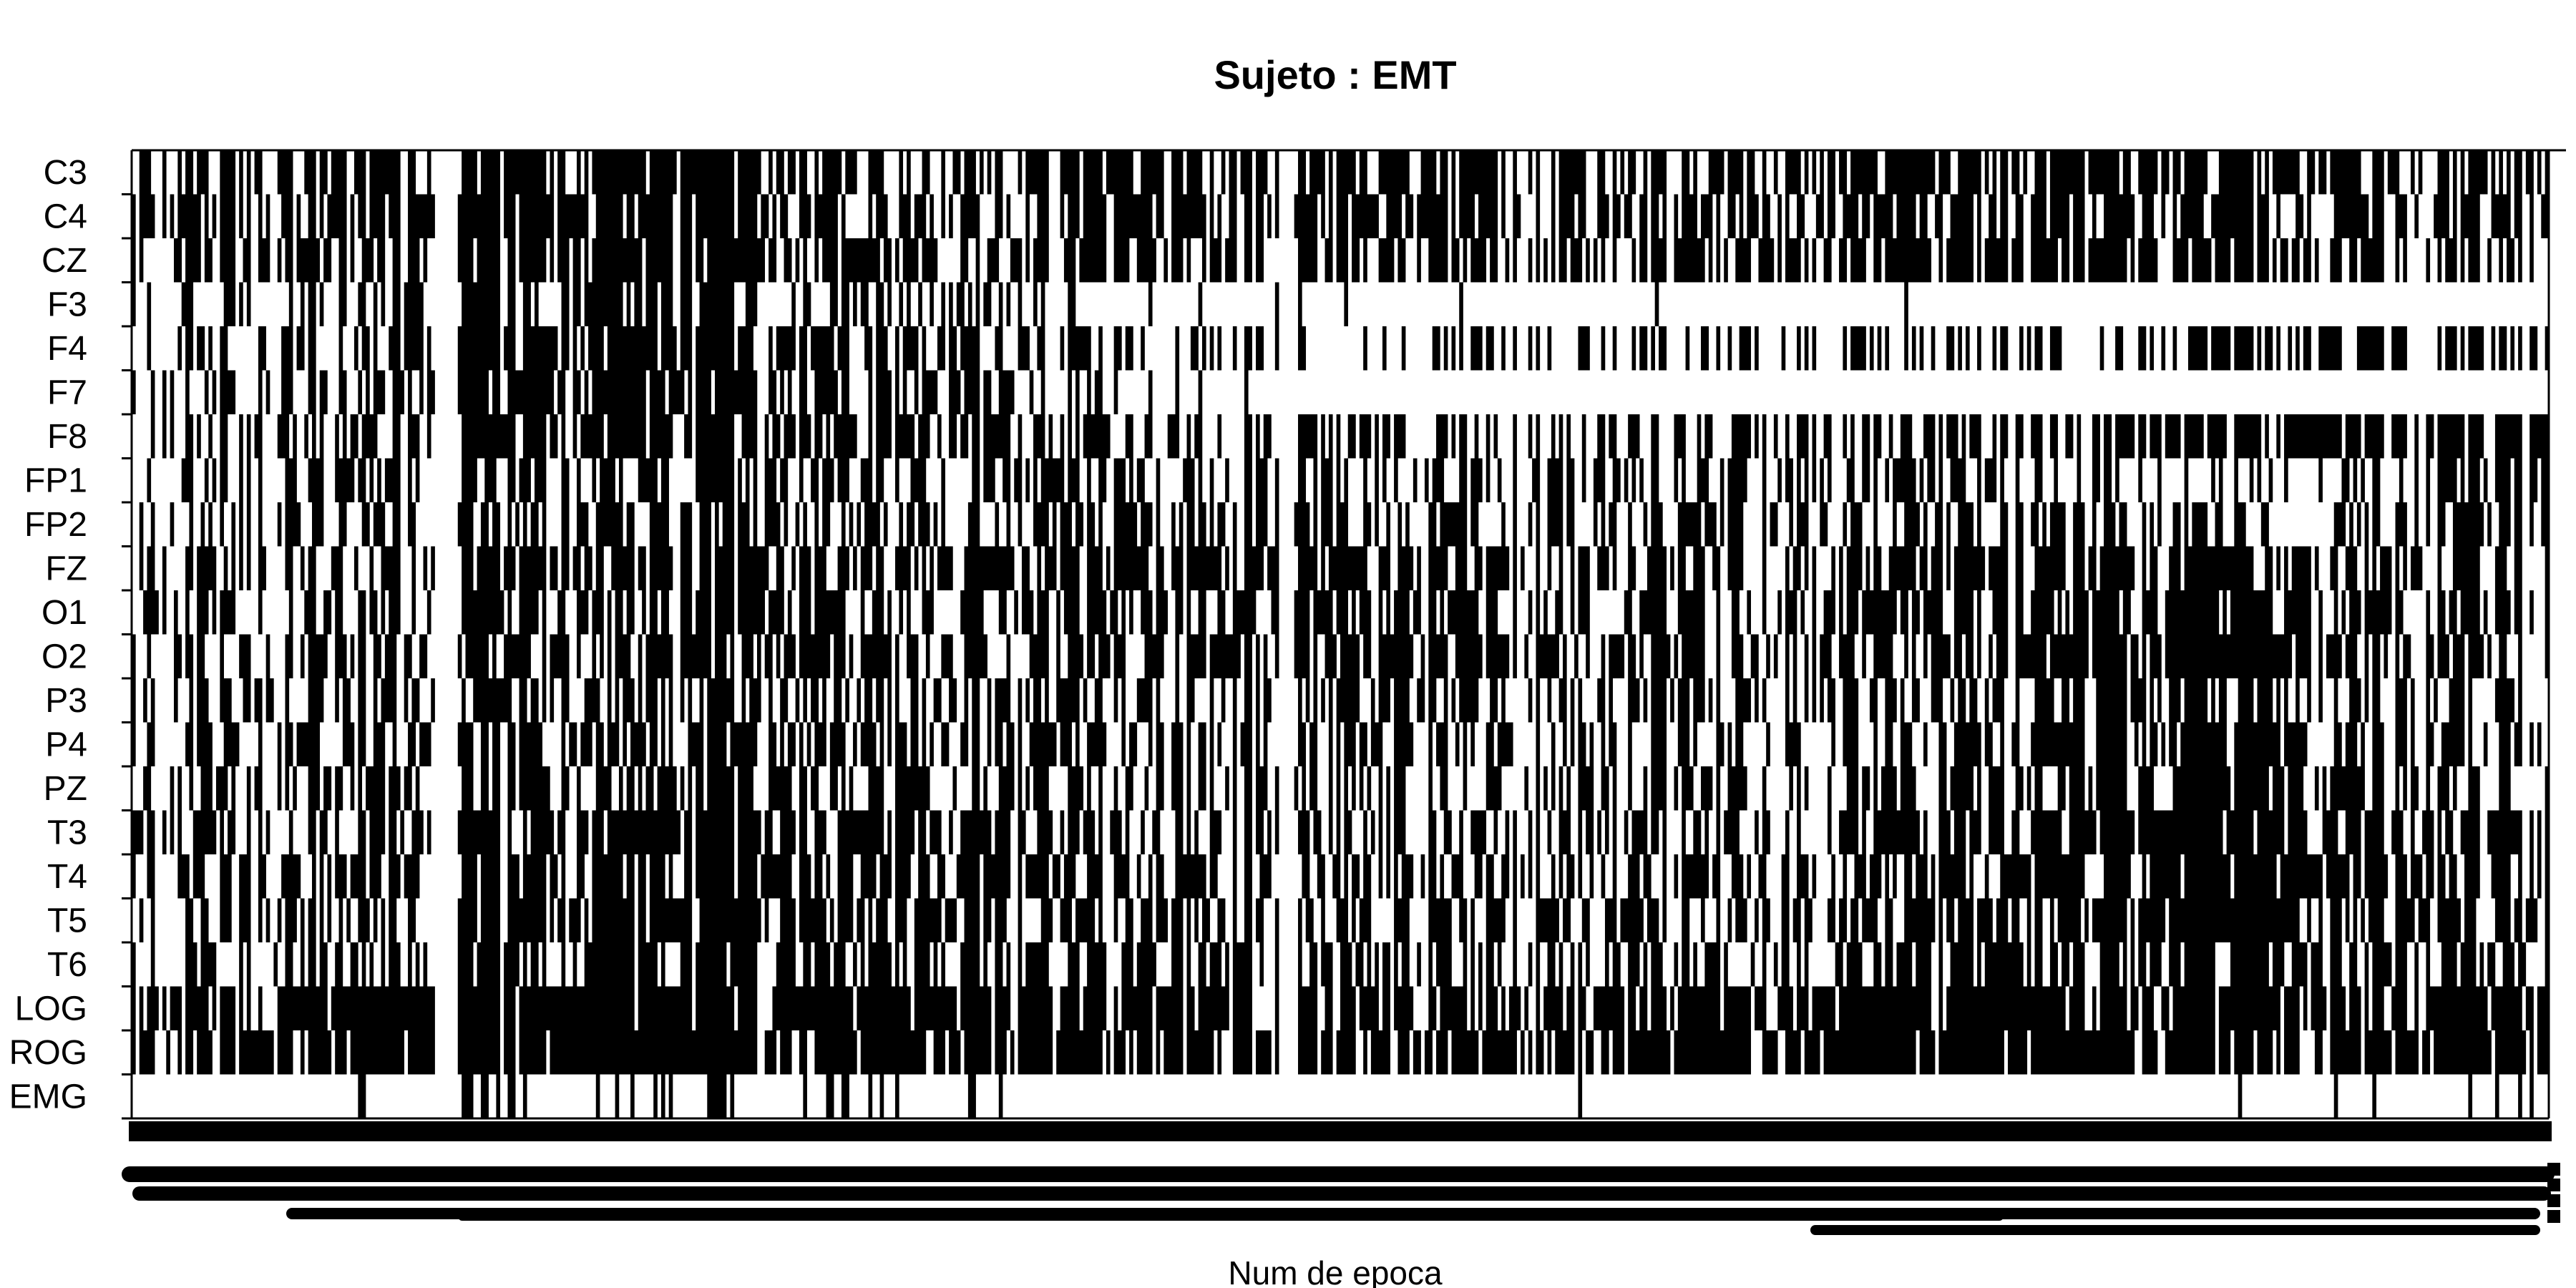  I want to click on channel-label-f3: F3, so click(67, 304).